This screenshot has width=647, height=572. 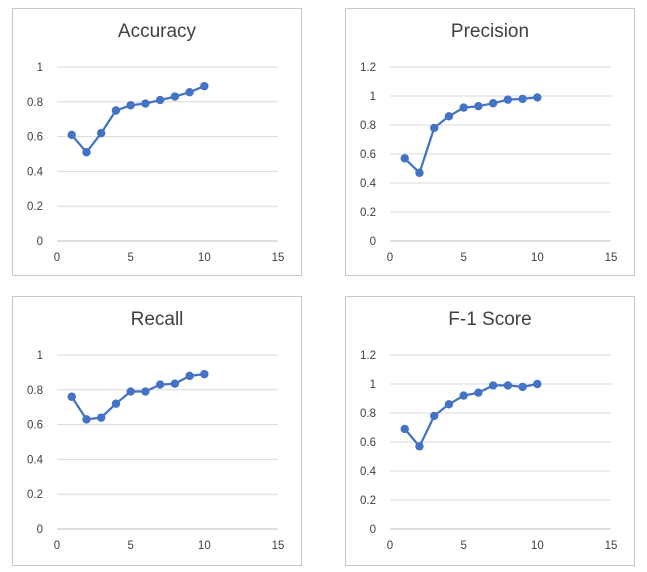 What do you see at coordinates (156, 163) in the screenshot?
I see `line-chart-accuracy: 00.20.40.60.810 5 10 15` at bounding box center [156, 163].